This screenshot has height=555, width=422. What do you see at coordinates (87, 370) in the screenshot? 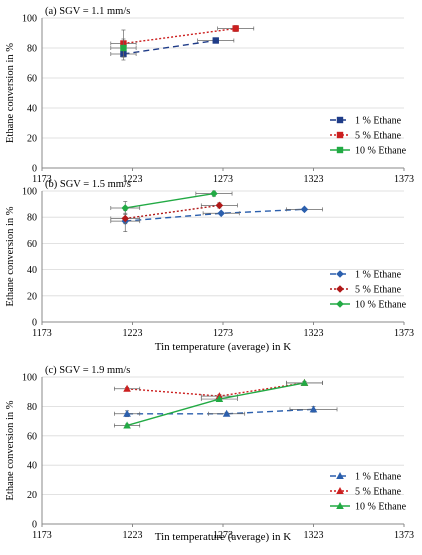
I see `chart-title: (c) SGV = 1.9 mm/s` at bounding box center [87, 370].